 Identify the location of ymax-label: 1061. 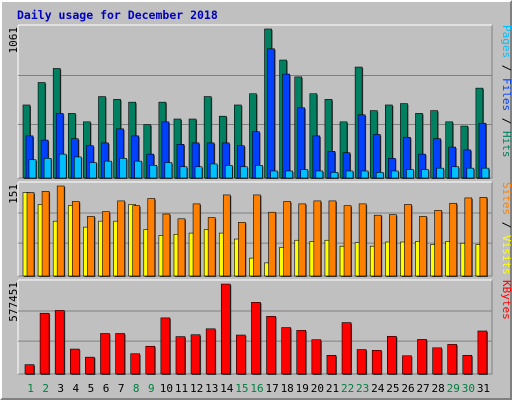
(13, 40).